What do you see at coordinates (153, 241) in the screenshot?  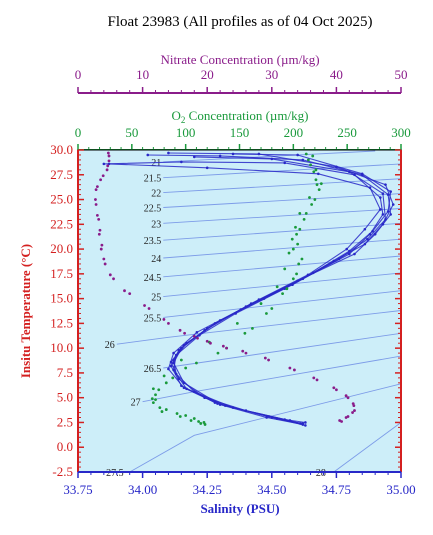 I see `density-contour-label: 23.5` at bounding box center [153, 241].